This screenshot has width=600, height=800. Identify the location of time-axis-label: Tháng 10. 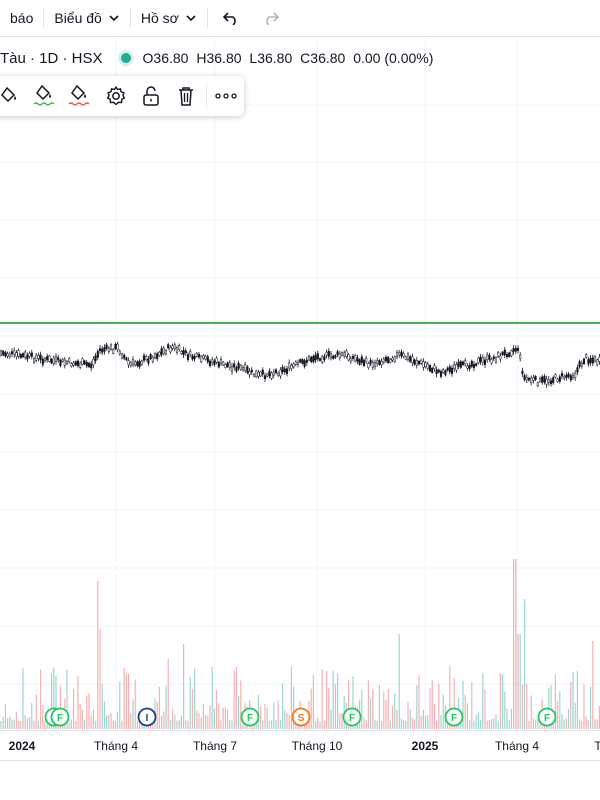
(317, 746).